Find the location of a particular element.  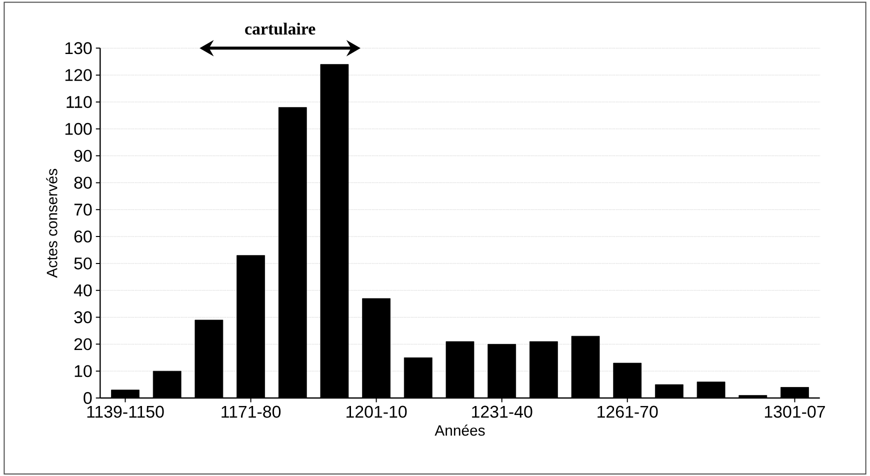

y-tick-label: 130 is located at coordinates (78, 48).